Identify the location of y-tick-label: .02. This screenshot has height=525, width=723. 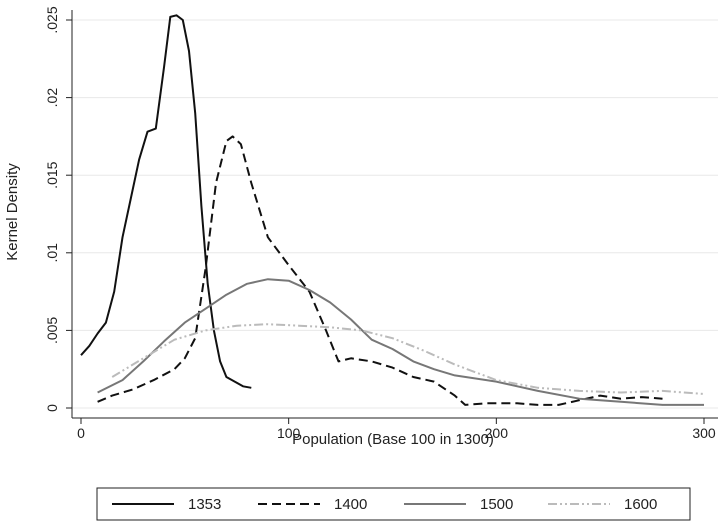
(52, 98).